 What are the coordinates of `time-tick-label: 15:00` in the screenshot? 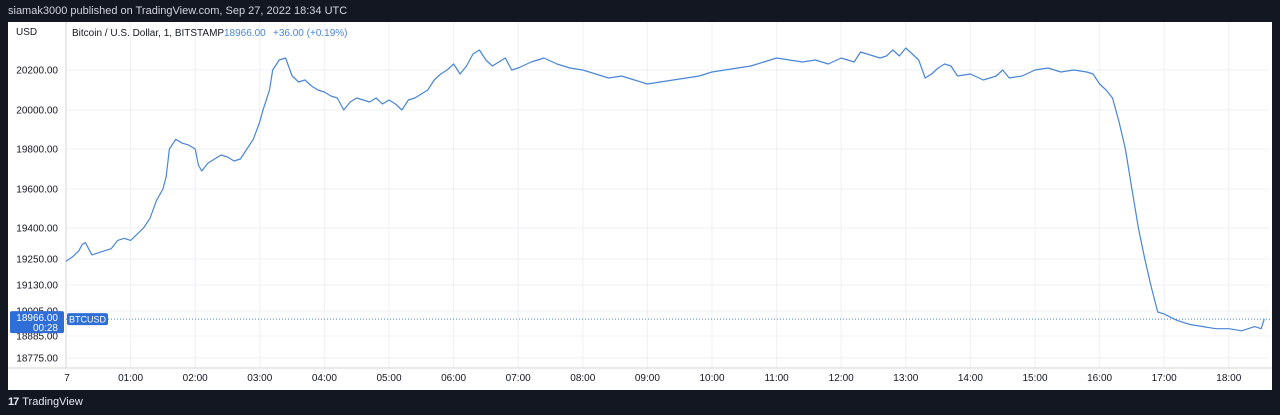 It's located at (1034, 378).